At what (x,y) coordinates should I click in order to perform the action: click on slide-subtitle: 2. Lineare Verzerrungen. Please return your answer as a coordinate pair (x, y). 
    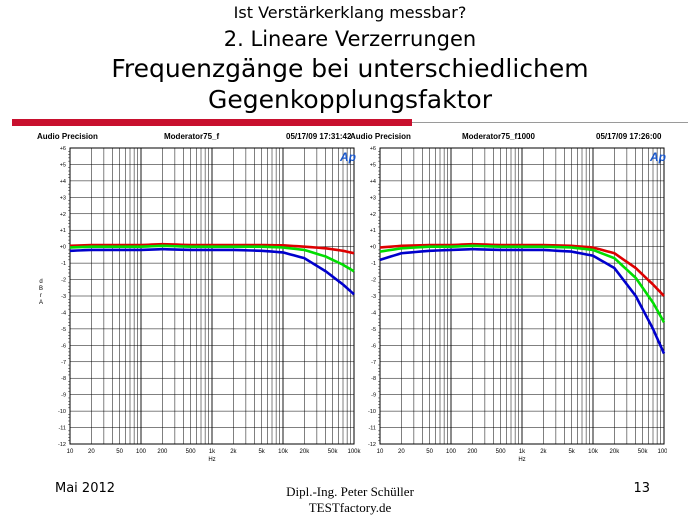
    Looking at the image, I should click on (350, 39).